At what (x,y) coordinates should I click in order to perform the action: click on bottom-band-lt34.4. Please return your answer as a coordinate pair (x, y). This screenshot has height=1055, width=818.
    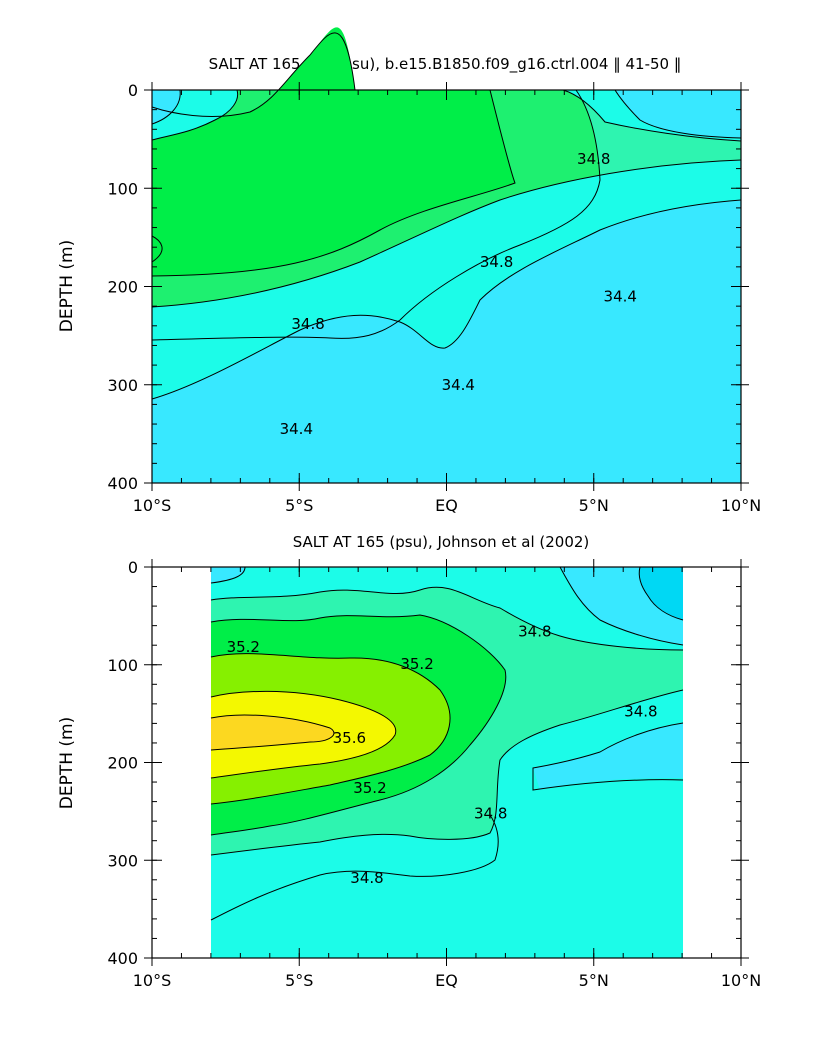
    Looking at the image, I should click on (661, 593).